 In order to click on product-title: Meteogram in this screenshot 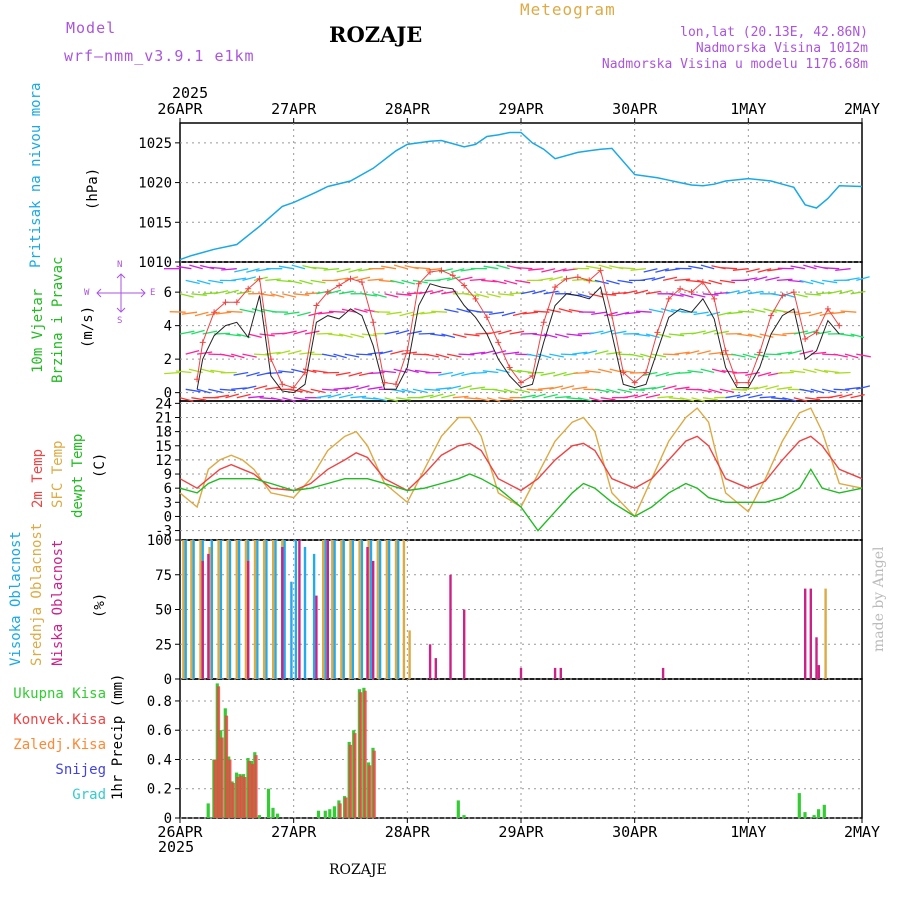, I will do `click(568, 9)`.